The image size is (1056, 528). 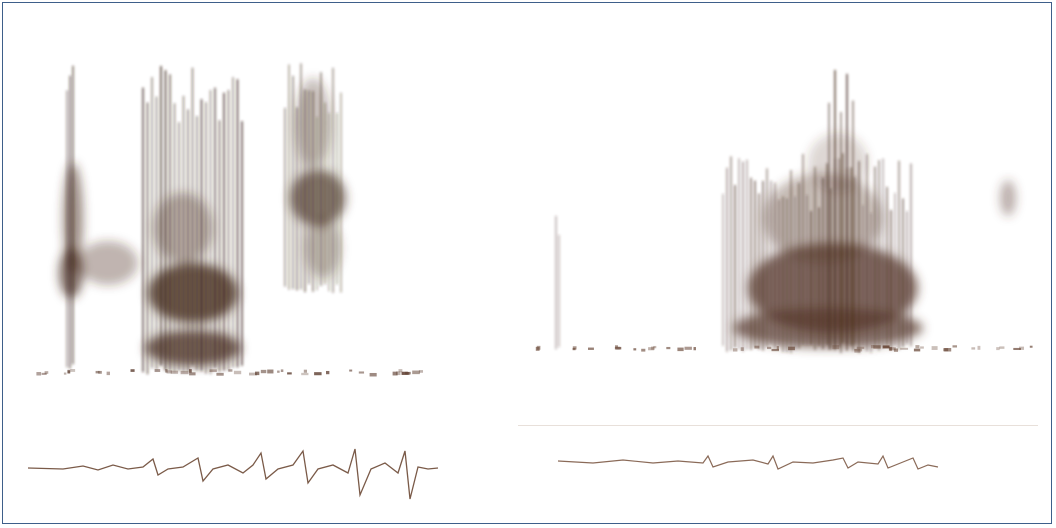 What do you see at coordinates (233, 474) in the screenshot?
I see `left-waveform` at bounding box center [233, 474].